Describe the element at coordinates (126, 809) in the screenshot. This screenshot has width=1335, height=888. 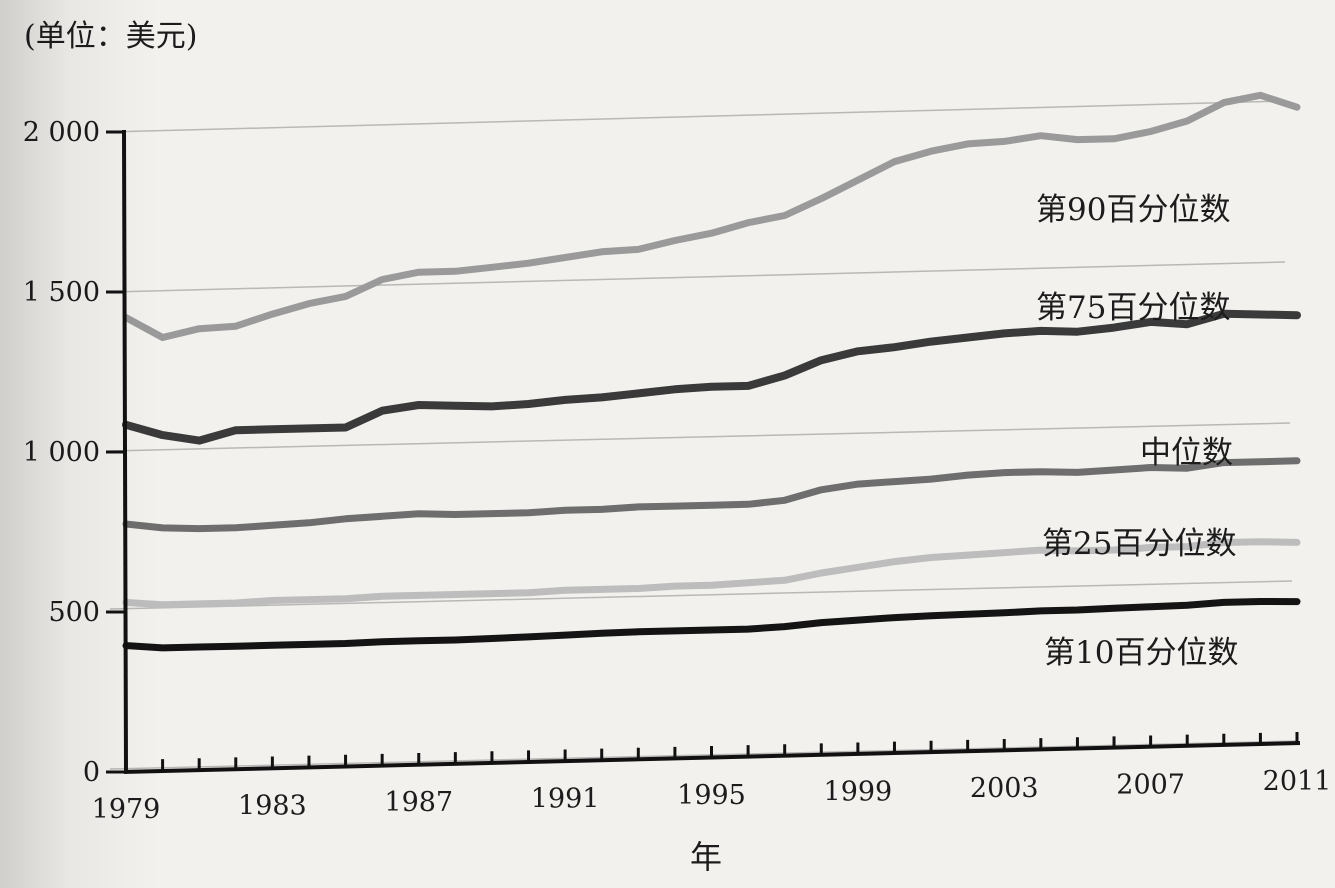
I see `x-tick-label: 1979` at that location.